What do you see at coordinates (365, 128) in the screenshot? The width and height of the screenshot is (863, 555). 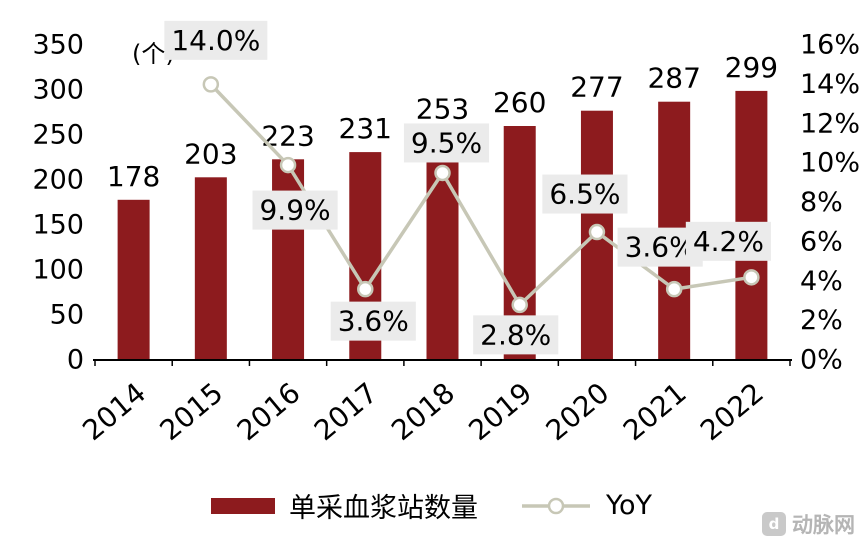 I see `bar-value-label: 231` at bounding box center [365, 128].